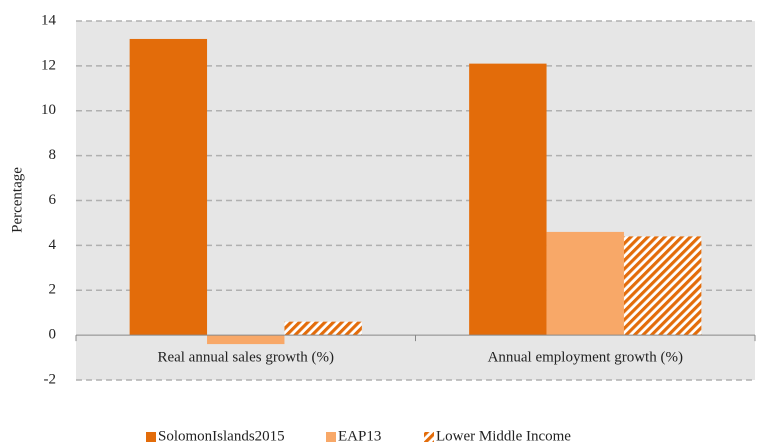  I want to click on legend-label: SolomonIslands2015, so click(221, 436).